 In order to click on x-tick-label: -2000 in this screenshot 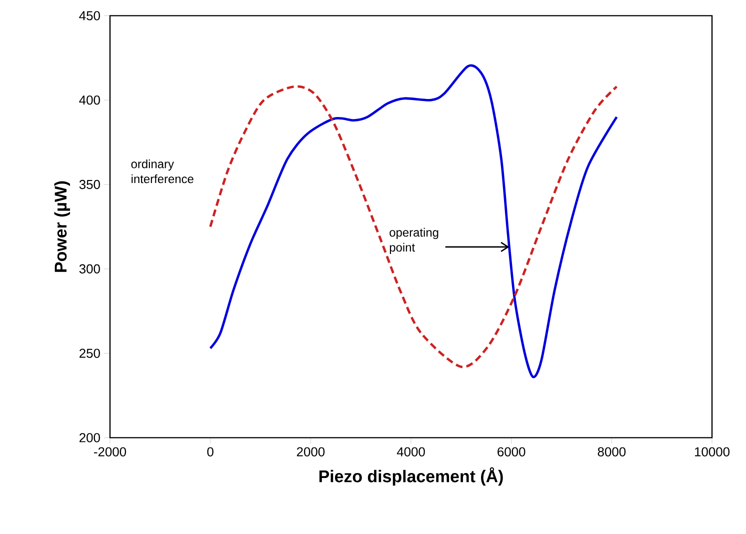, I will do `click(110, 451)`.